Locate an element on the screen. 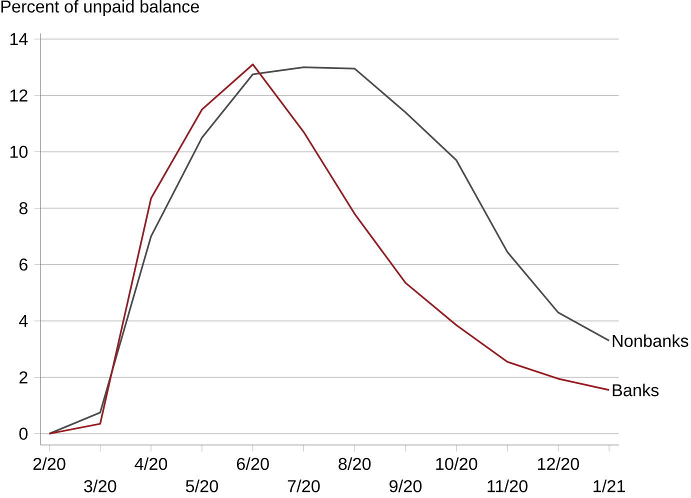 The image size is (691, 498). y-tick-label: 2 is located at coordinates (24, 377).